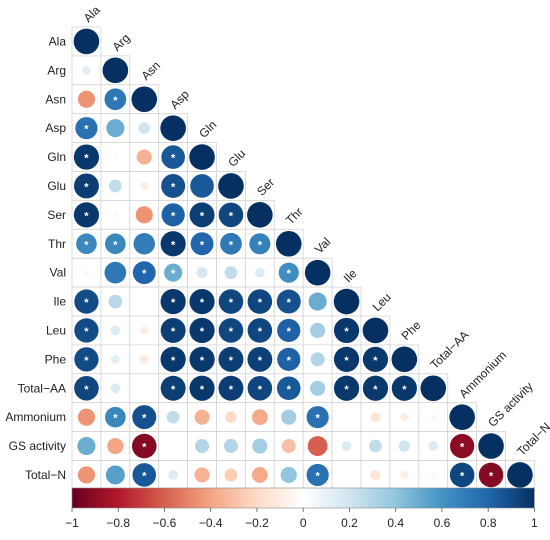  What do you see at coordinates (37, 446) in the screenshot?
I see `row-label: GS activity` at bounding box center [37, 446].